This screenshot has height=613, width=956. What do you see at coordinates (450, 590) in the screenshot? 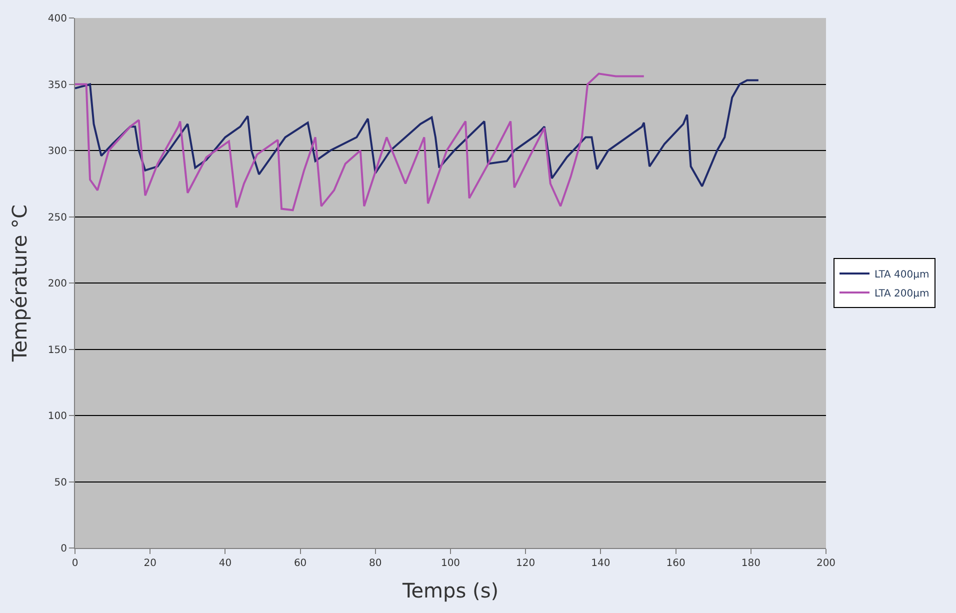
I see `x-axis-title: Temps (s)` at bounding box center [450, 590].